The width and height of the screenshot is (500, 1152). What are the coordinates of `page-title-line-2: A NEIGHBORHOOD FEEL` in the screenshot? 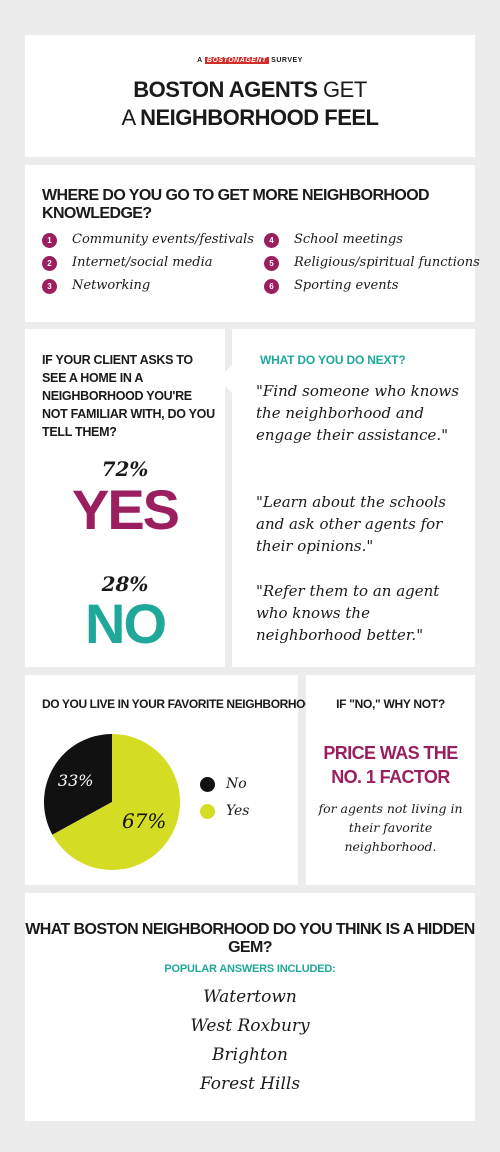 It's located at (250, 118).